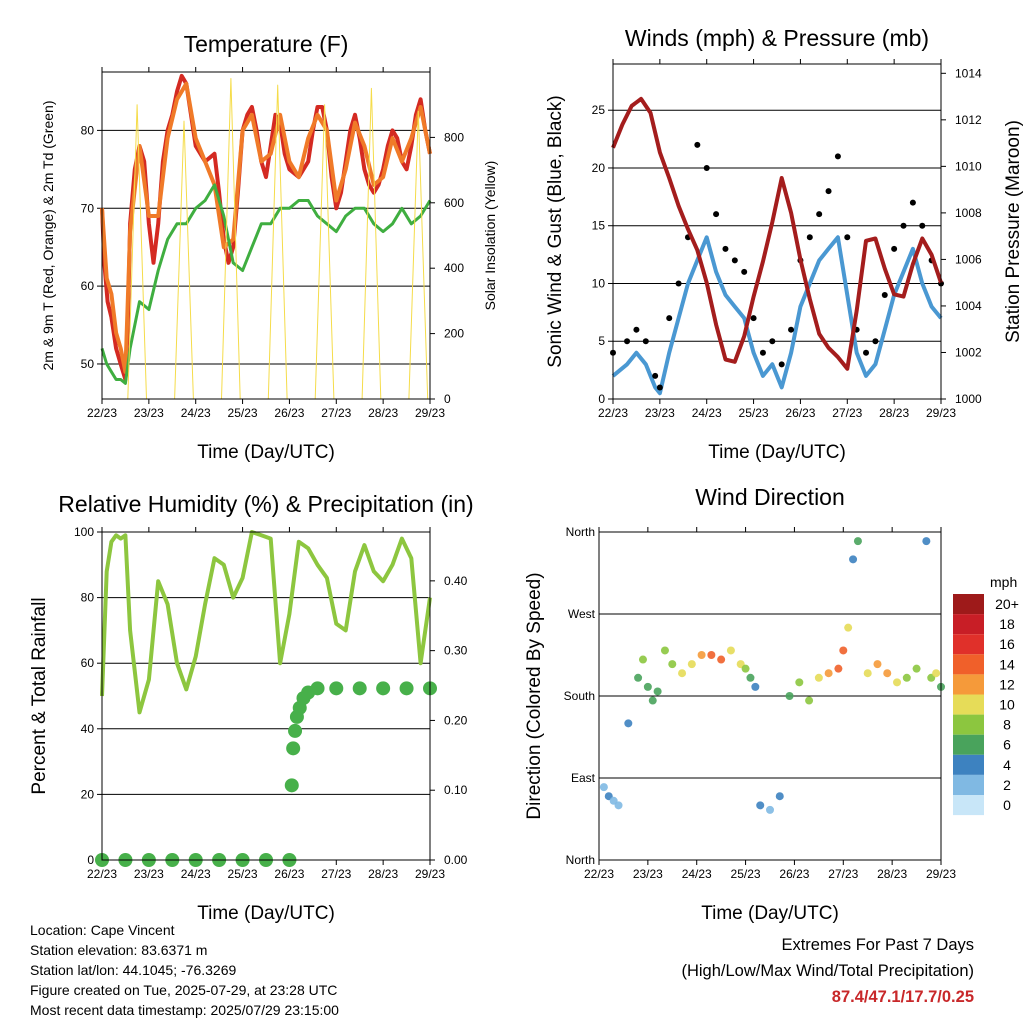 The image size is (1024, 1024). Describe the element at coordinates (84, 532) in the screenshot. I see `y-tick-label: 100` at that location.